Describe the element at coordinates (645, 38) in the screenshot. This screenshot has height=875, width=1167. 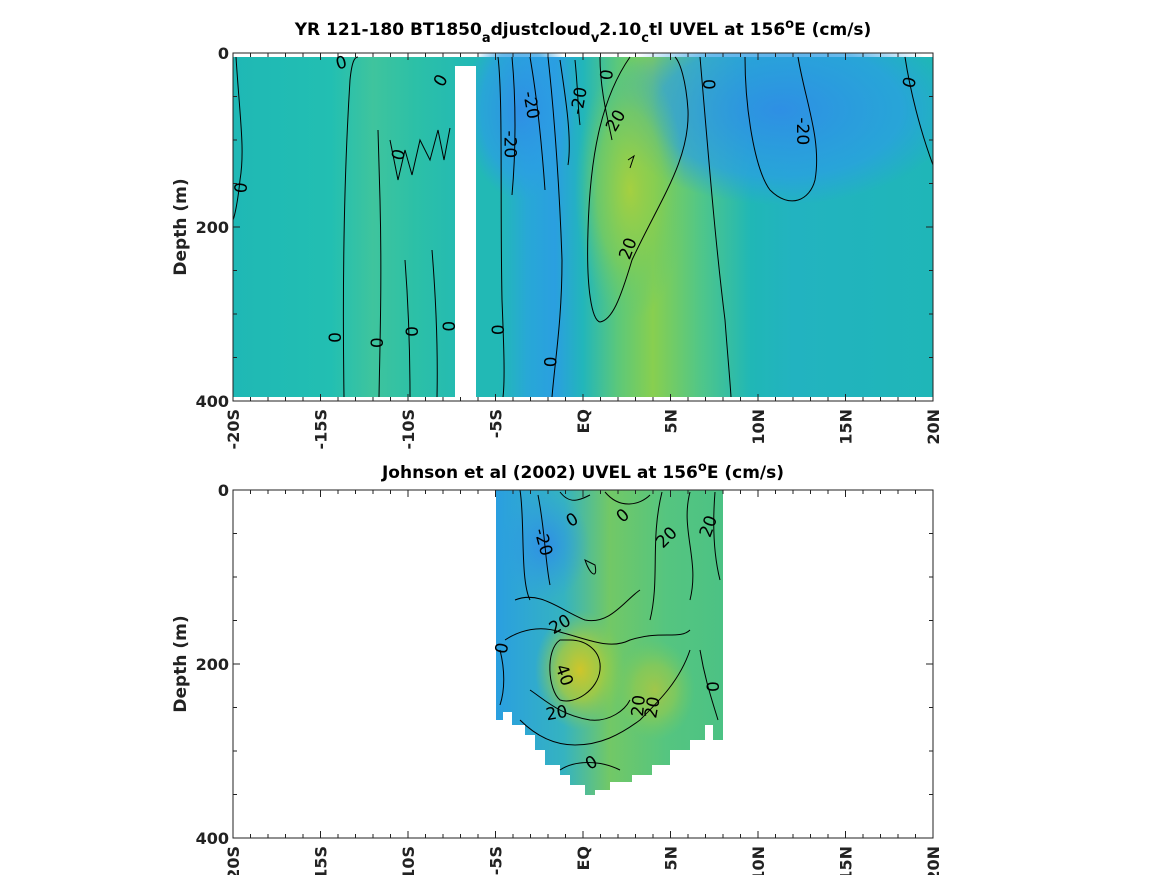
I see `title-part: c` at that location.